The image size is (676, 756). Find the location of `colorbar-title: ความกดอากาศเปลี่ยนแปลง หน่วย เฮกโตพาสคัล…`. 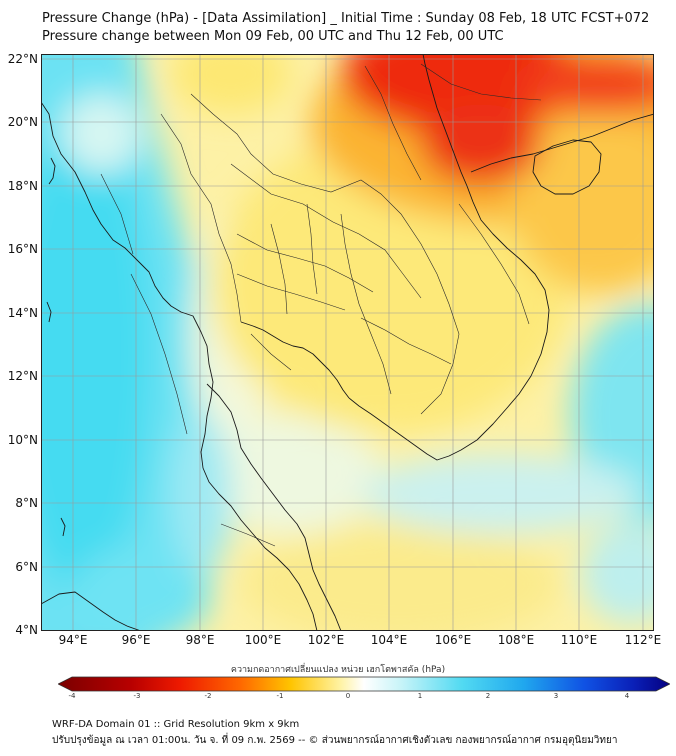

colorbar-title: ความกดอากาศเปลี่ยนแปลง หน่วย เฮกโตพาสคัล… is located at coordinates (338, 670).